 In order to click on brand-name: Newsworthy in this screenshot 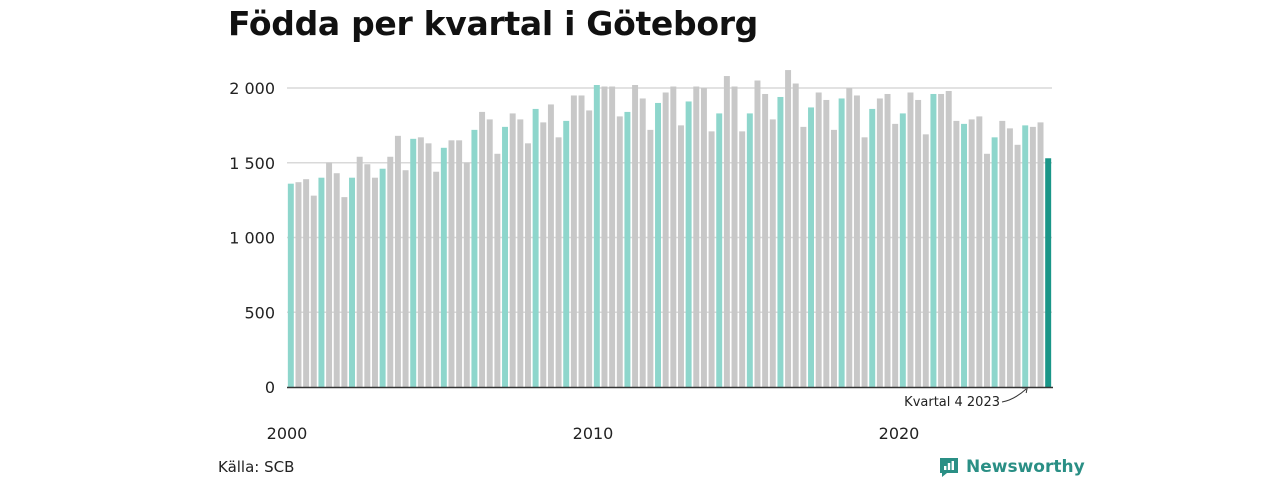, I will do `click(1025, 467)`.